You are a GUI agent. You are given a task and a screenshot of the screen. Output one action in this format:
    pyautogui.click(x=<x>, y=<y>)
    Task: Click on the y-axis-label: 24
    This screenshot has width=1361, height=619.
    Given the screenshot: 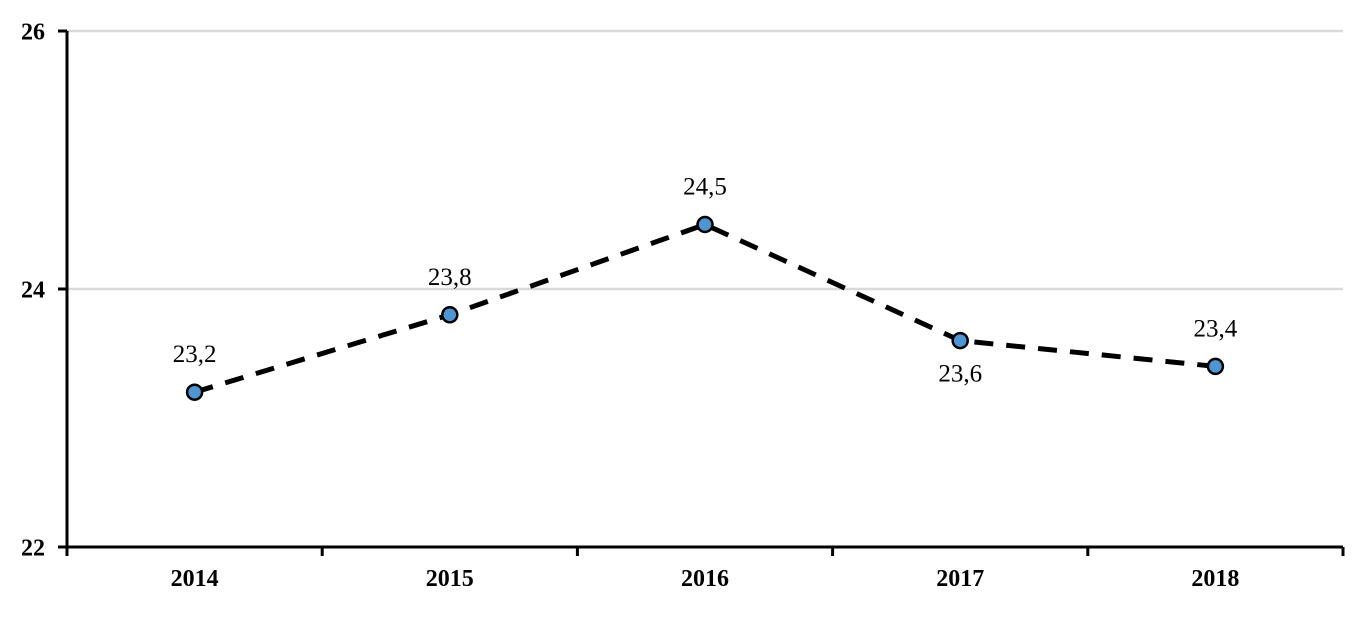 What is the action you would take?
    pyautogui.click(x=33, y=290)
    